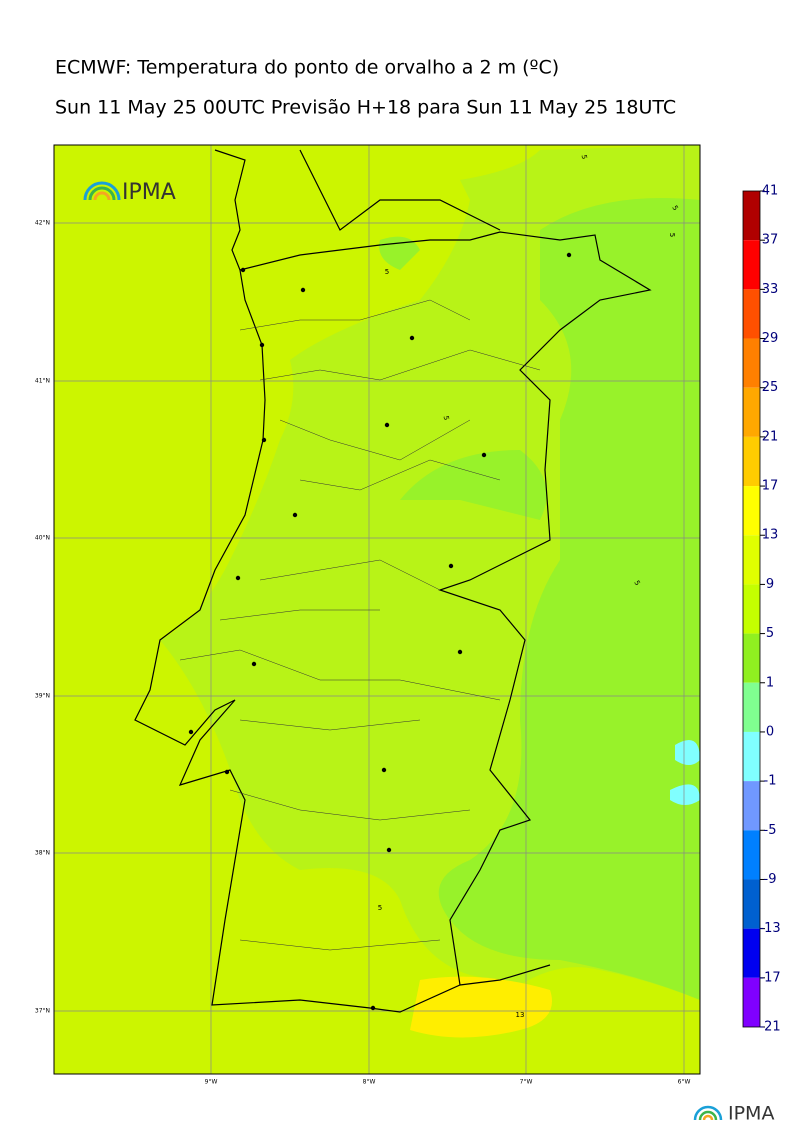 The image size is (800, 1131). I want to click on cold-area, so click(685, 772).